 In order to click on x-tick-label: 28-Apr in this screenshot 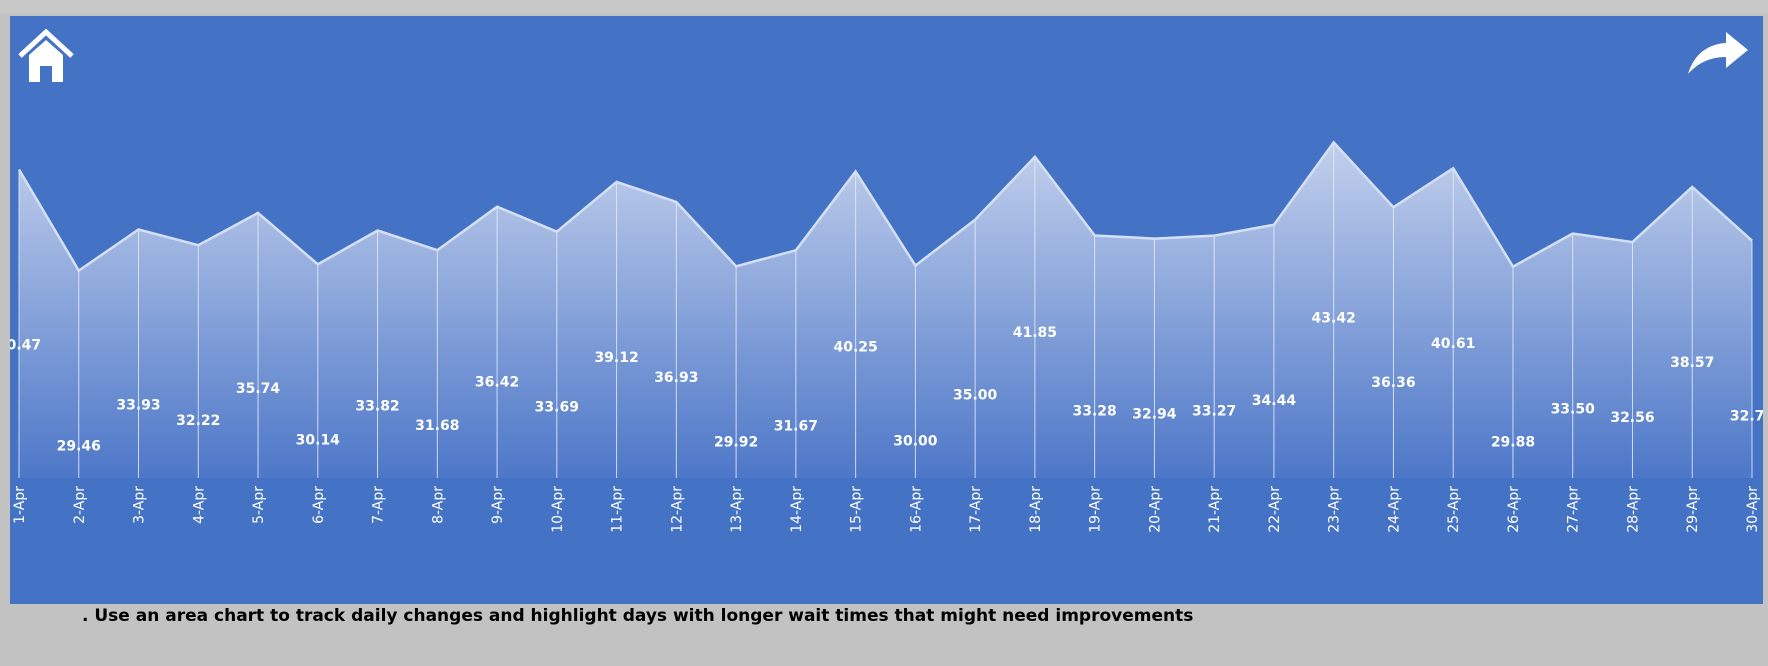, I will do `click(1633, 509)`.